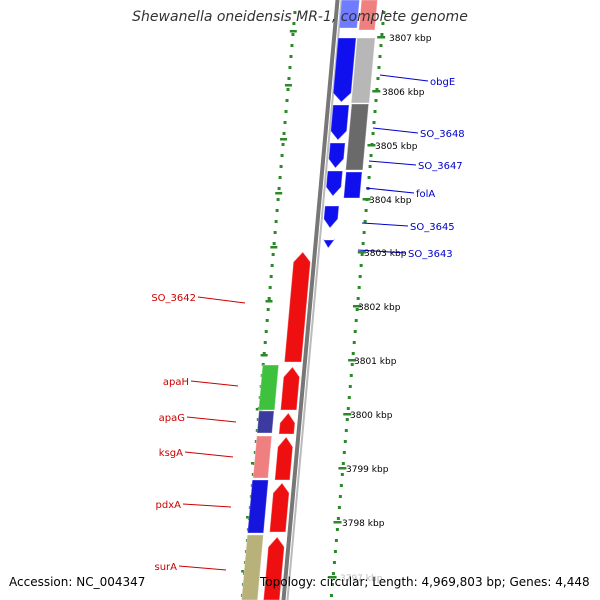  I want to click on reverse-gene-label: SO_3642, so click(173, 298).